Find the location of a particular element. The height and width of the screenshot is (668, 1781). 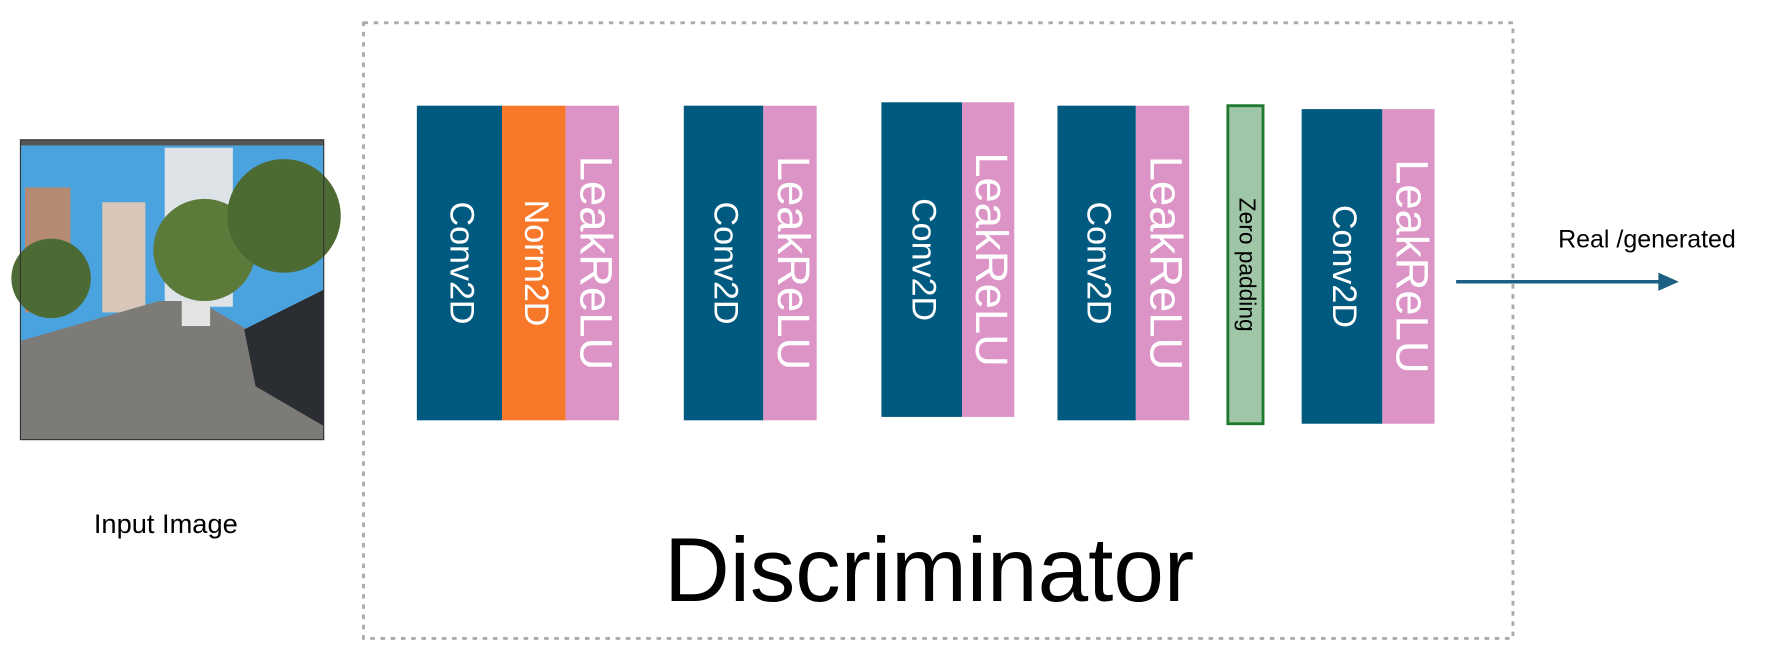

layer-block: Zero padding is located at coordinates (1245, 265).